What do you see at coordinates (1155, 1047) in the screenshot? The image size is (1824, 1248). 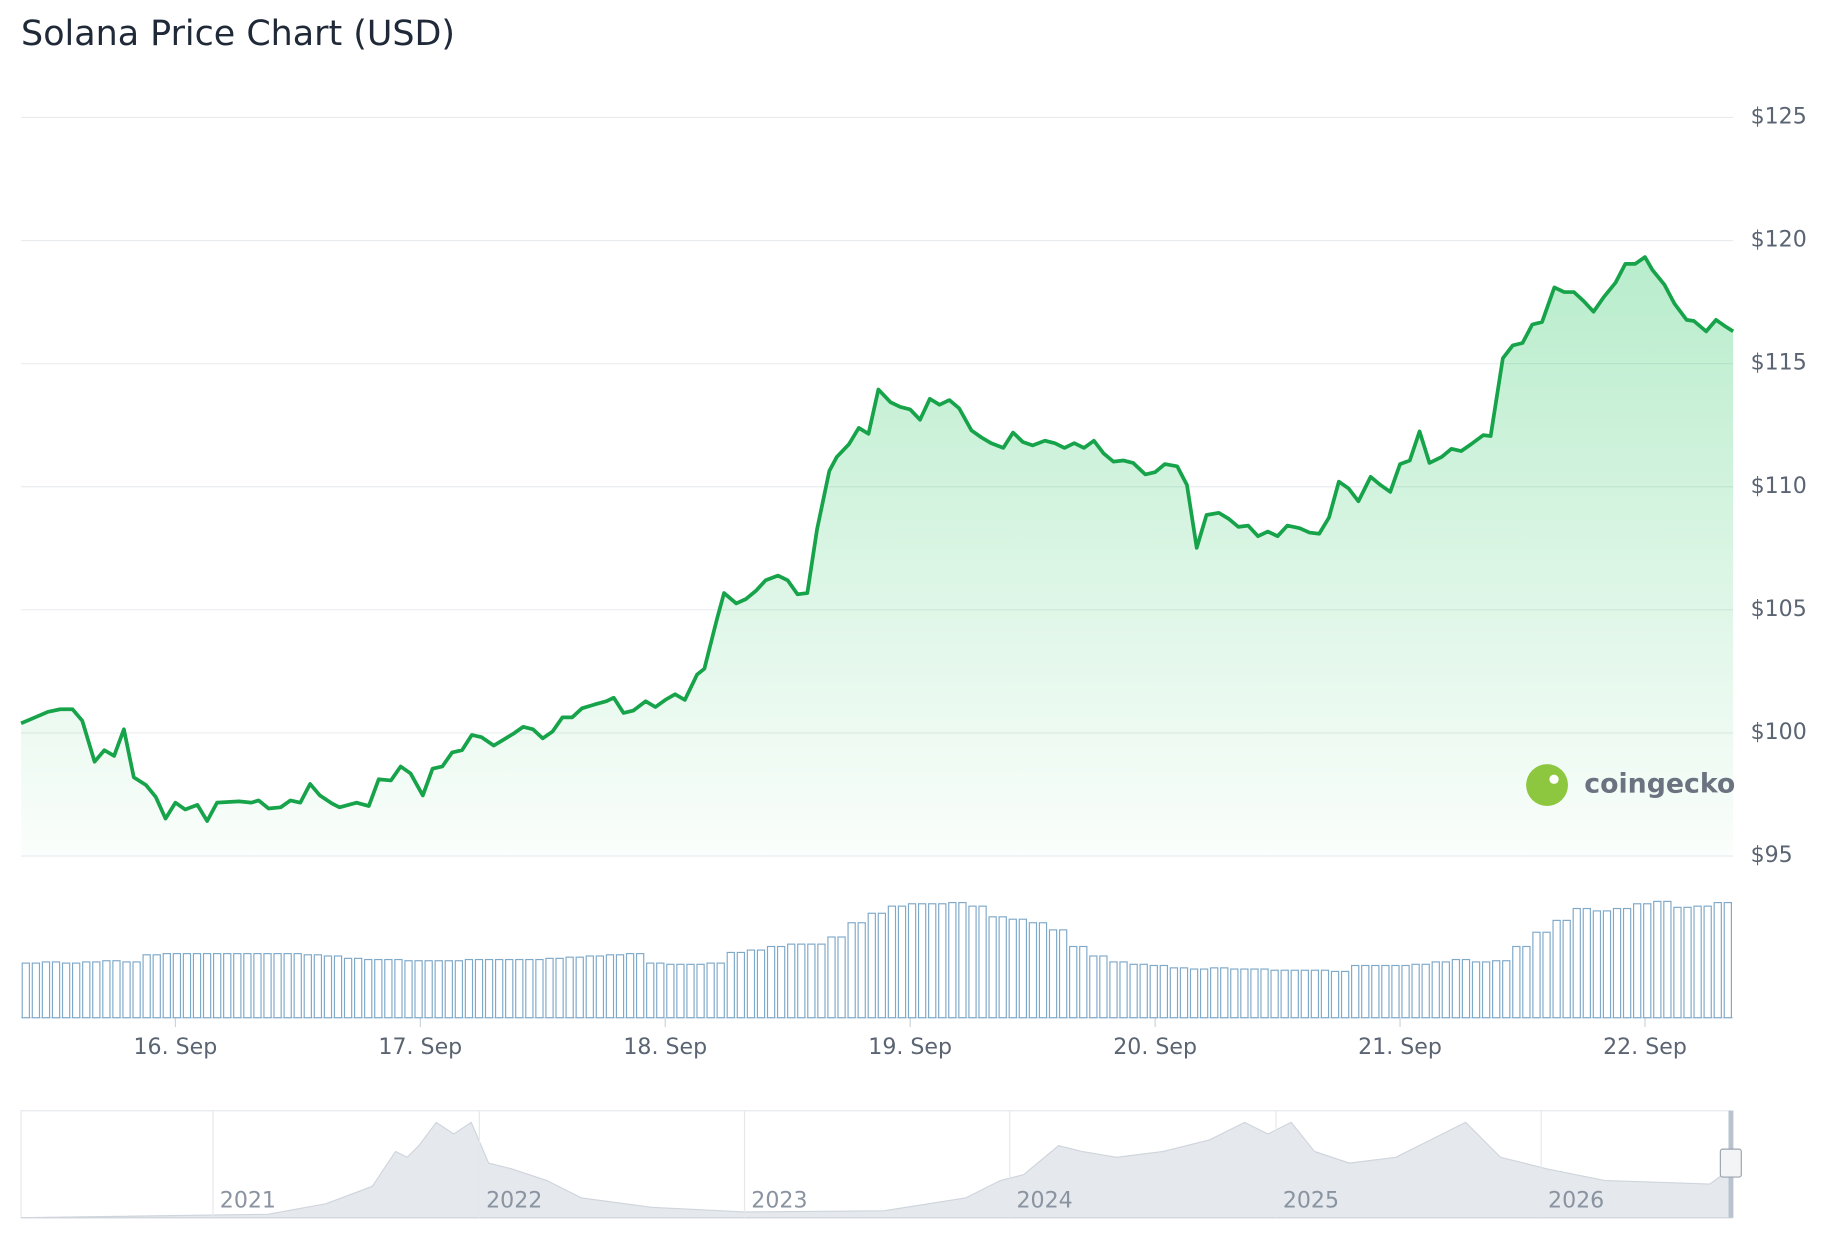 I see `x-tick-label: 20. Sep` at bounding box center [1155, 1047].